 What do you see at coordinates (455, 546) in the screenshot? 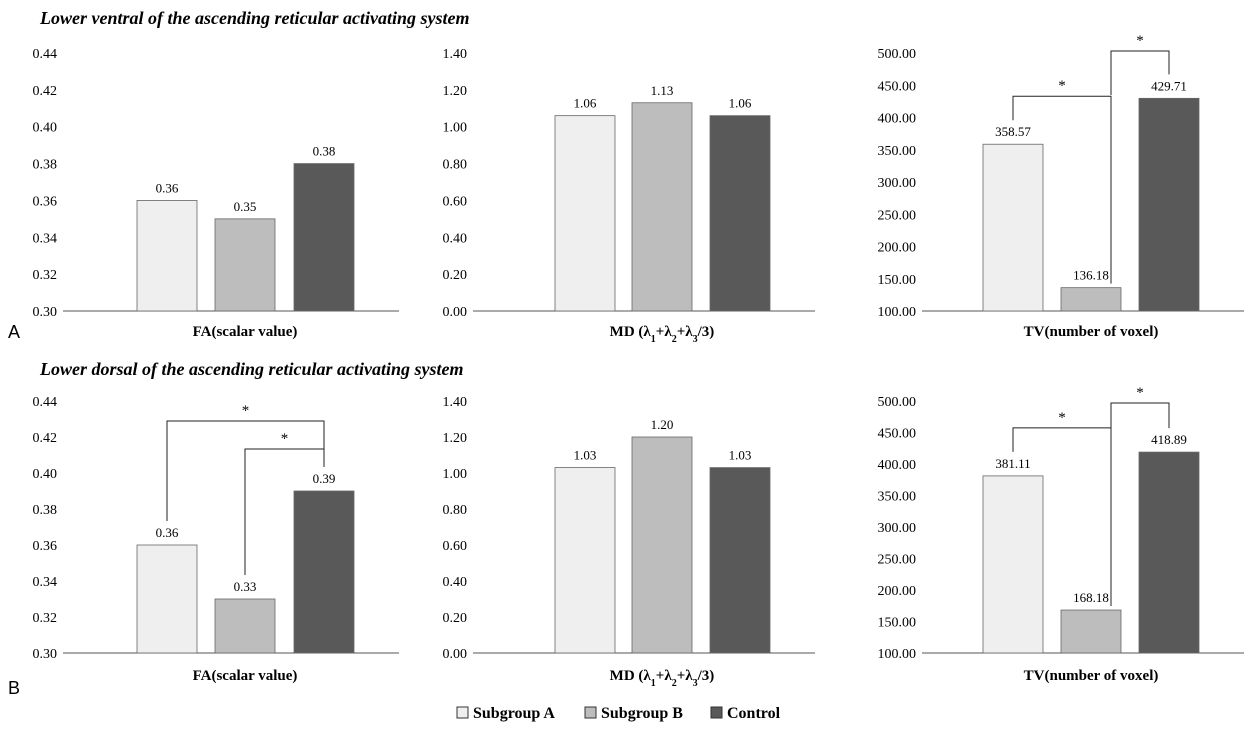
I see `y-tick-label: 0.60` at bounding box center [455, 546].